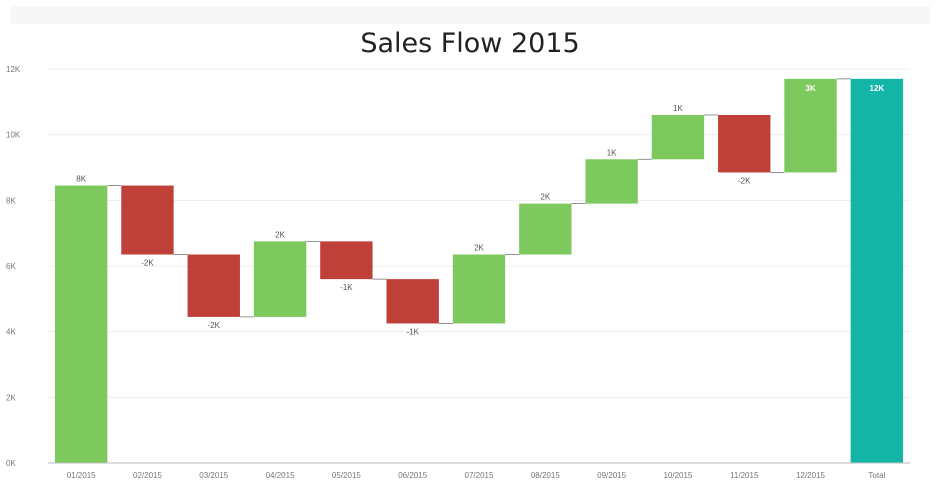  I want to click on bar-06-2015, so click(412, 301).